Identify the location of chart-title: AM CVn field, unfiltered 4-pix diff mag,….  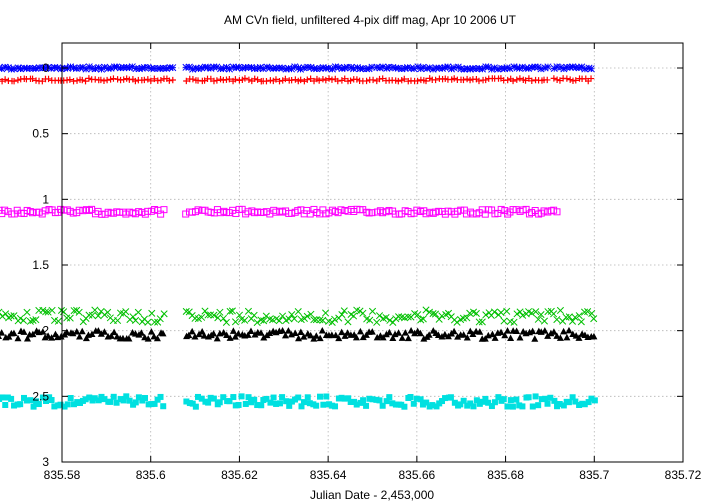
(370, 20).